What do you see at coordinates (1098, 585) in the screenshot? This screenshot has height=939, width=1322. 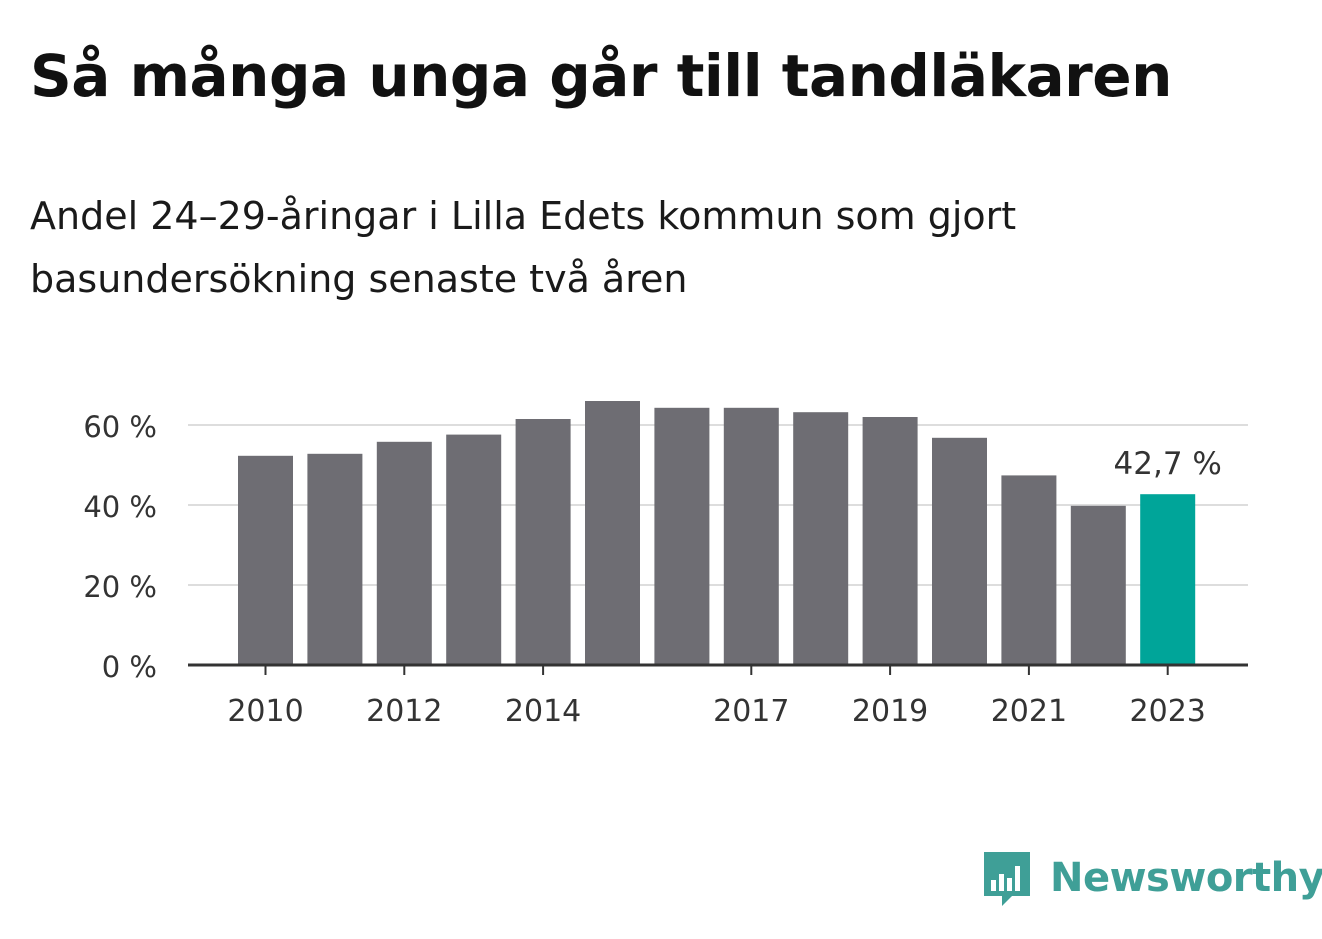 I see `bar-2022` at bounding box center [1098, 585].